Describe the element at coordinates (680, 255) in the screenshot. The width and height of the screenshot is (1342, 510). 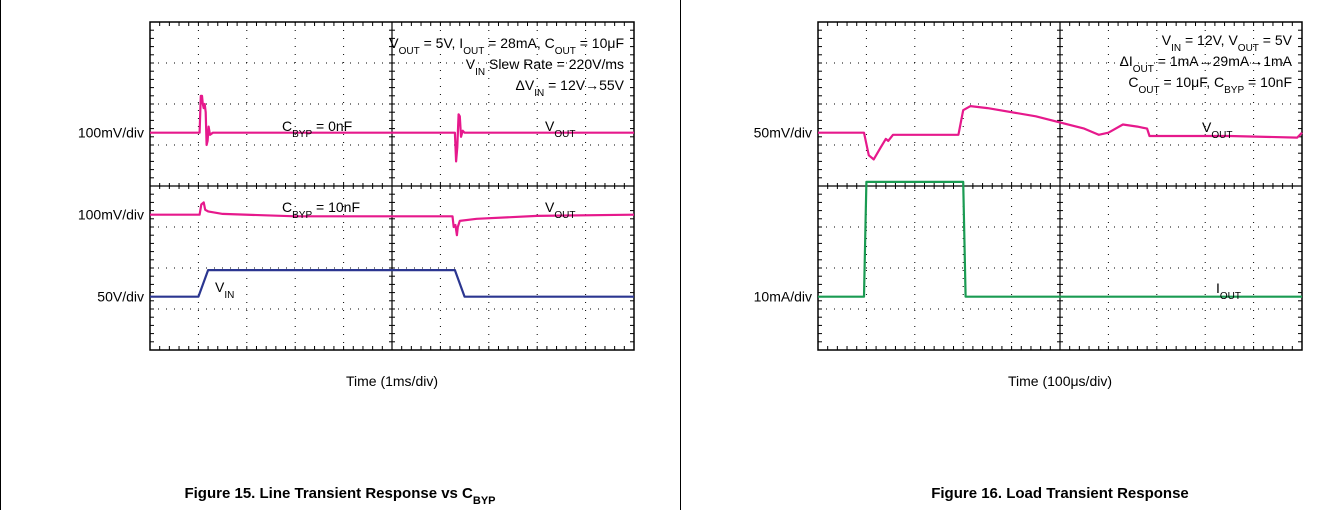
I see `panel-divider-line` at that location.